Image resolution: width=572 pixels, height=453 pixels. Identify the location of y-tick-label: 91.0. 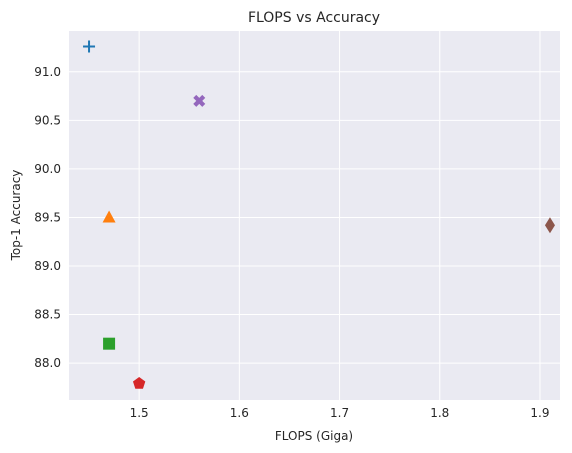
(47, 72).